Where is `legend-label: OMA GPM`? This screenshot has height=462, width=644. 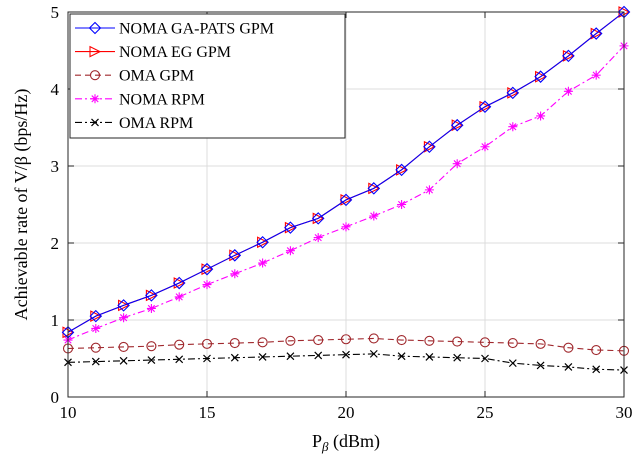 legend-label: OMA GPM is located at coordinates (156, 76).